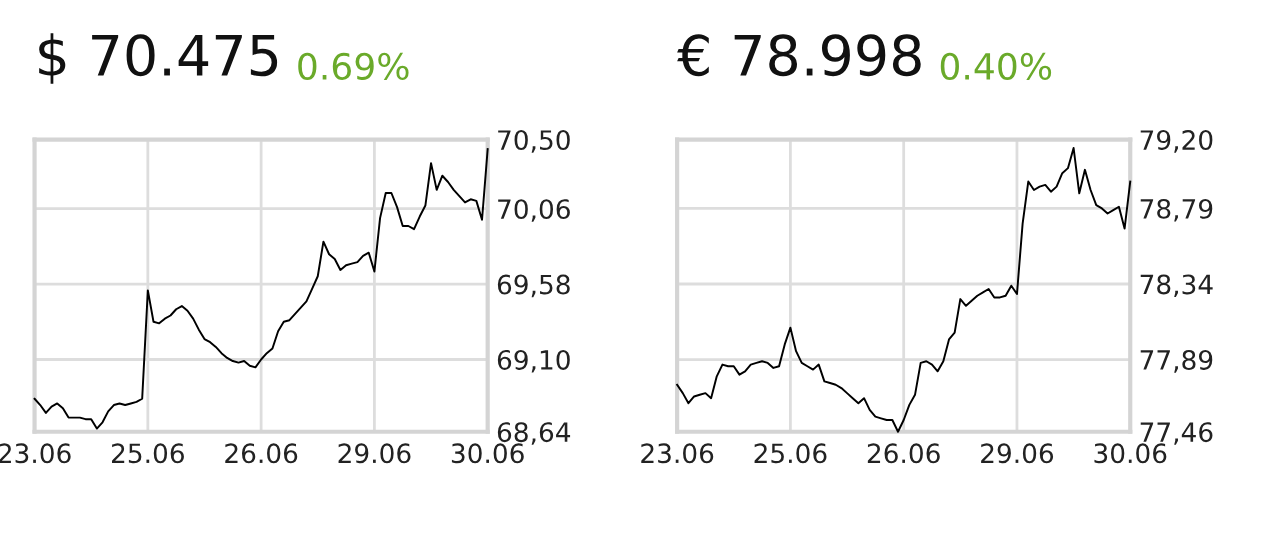 Image resolution: width=1280 pixels, height=539 pixels. I want to click on y-tick-label: 70,06, so click(534, 210).